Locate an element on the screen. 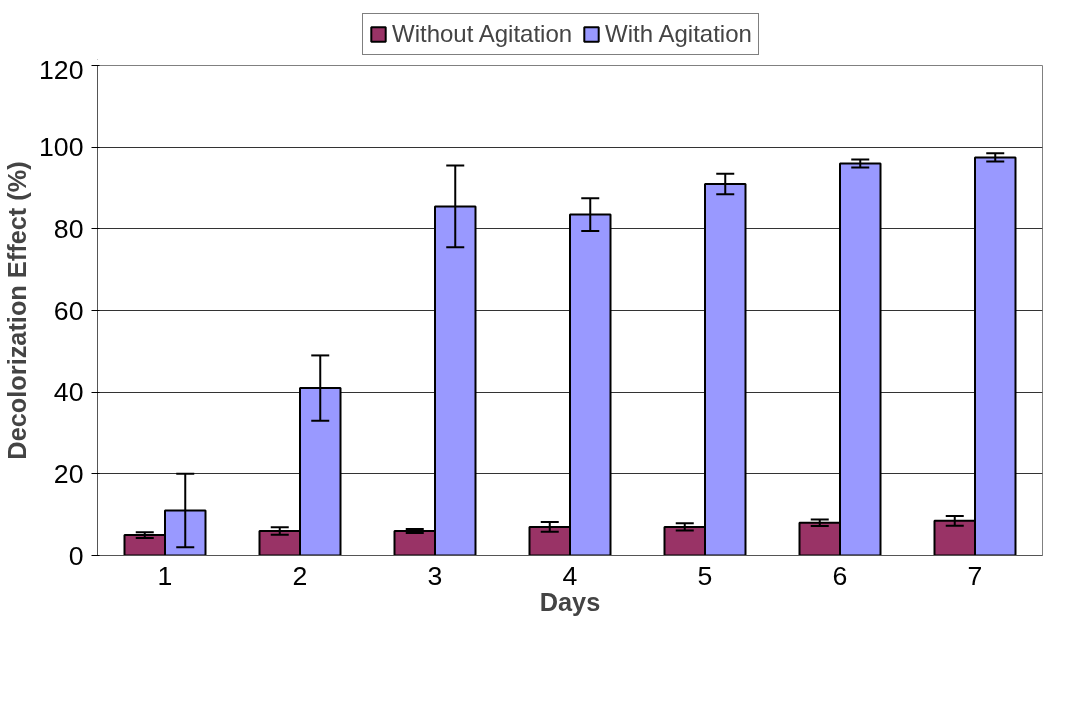  x-tick-label: 3 is located at coordinates (435, 575).